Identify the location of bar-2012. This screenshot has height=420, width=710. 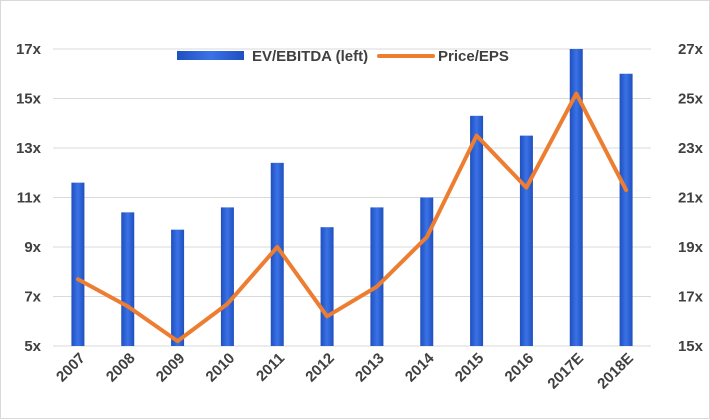
(327, 286).